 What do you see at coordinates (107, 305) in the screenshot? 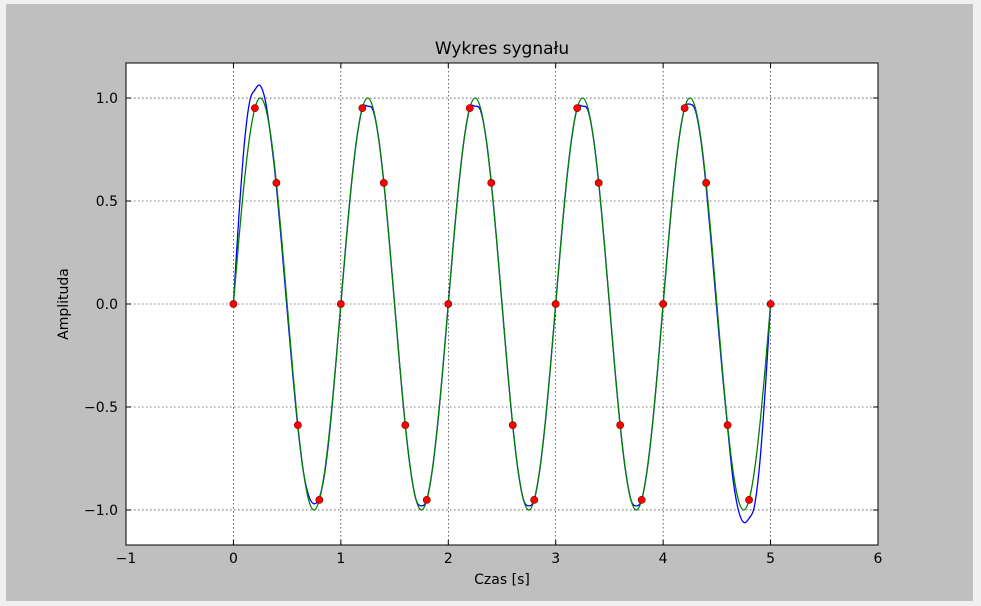
I see `y-tick-label: 0.0` at bounding box center [107, 305].